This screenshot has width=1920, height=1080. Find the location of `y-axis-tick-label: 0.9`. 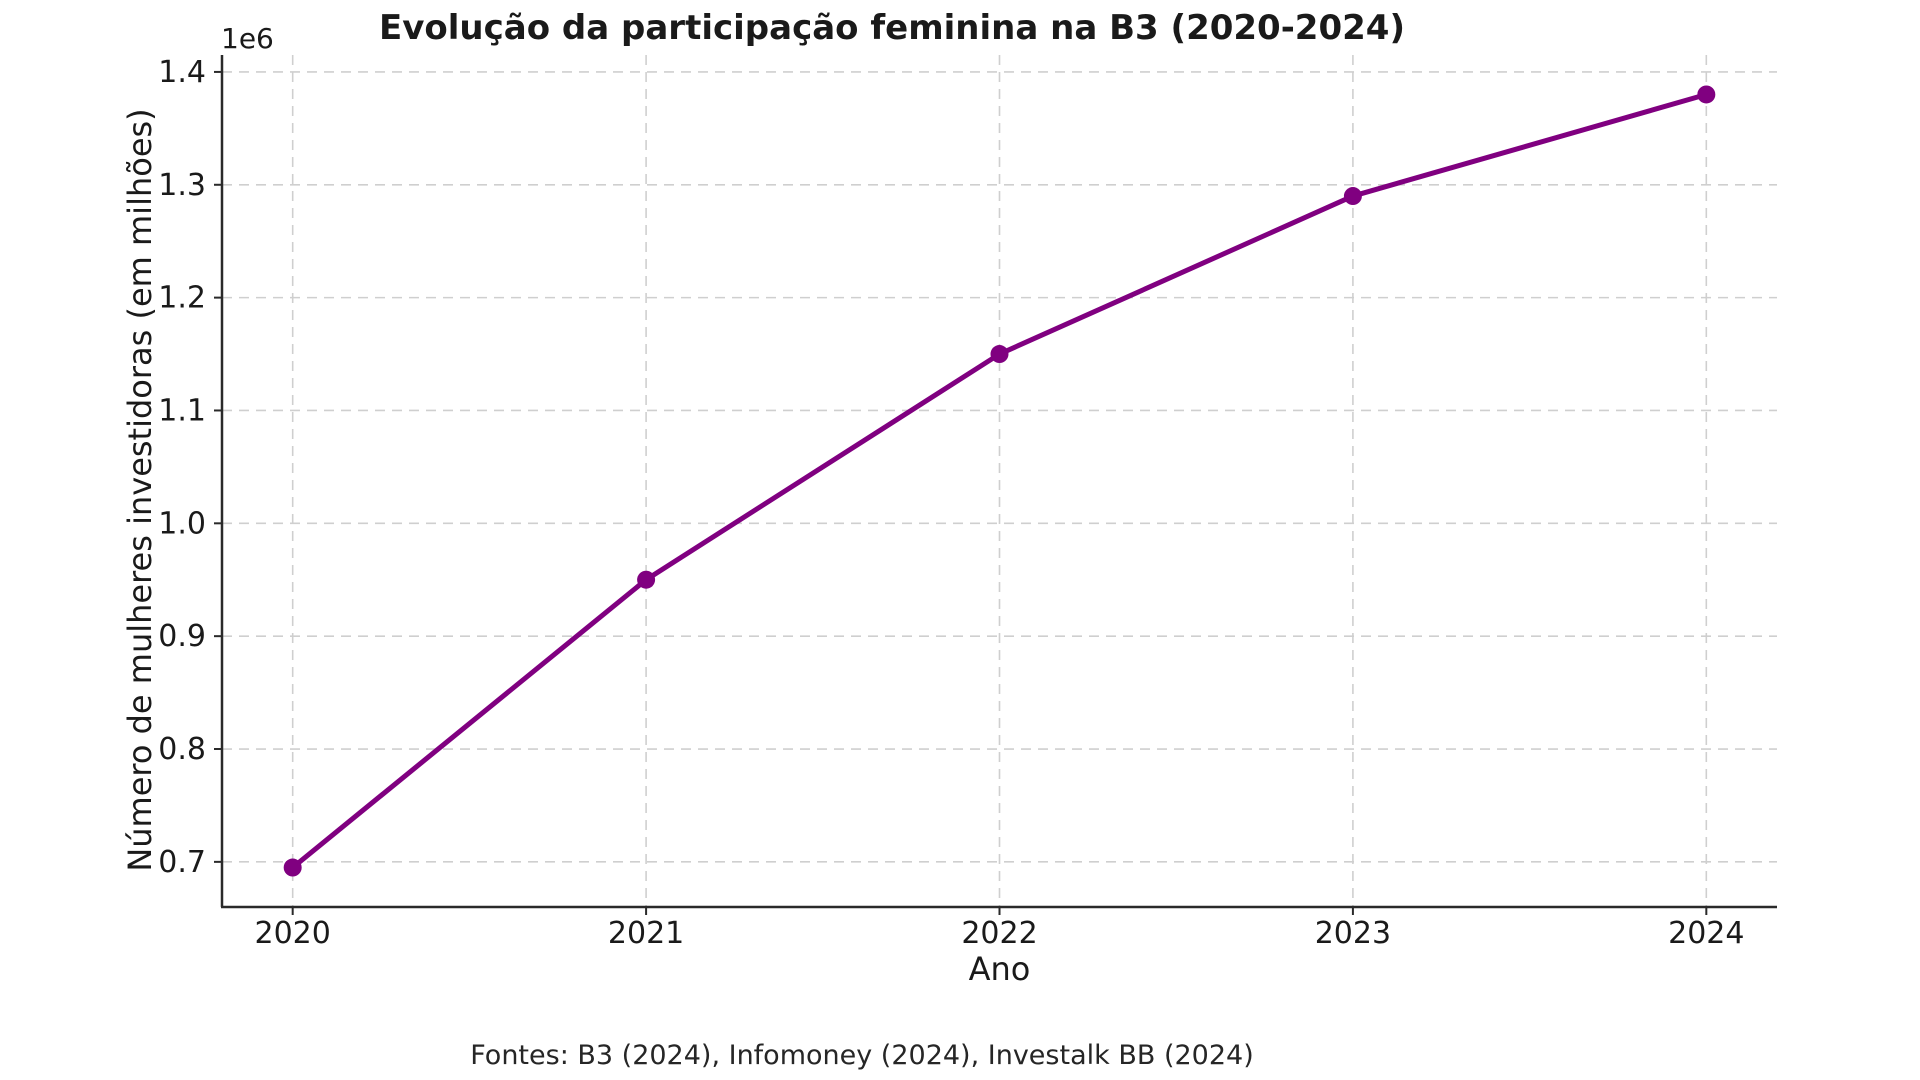

y-axis-tick-label: 0.9 is located at coordinates (182, 636).